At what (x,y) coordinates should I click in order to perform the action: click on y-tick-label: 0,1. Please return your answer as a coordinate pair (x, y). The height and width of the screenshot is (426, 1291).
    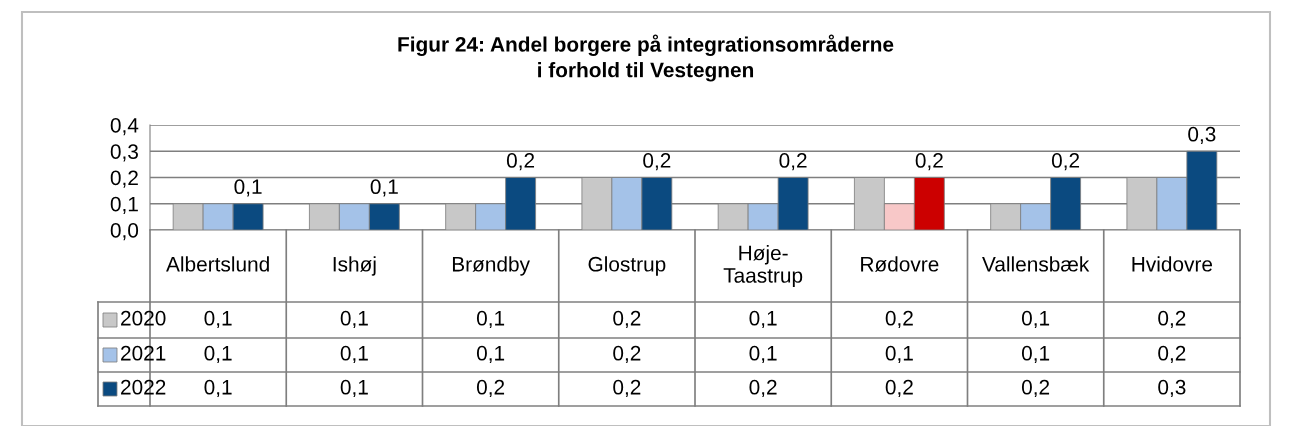
    Looking at the image, I should click on (124, 205).